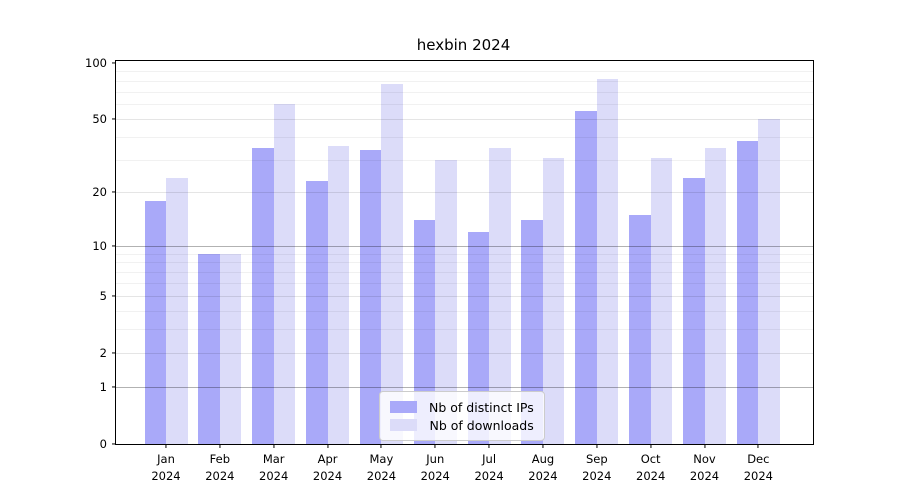 The image size is (900, 500). I want to click on bar-jul-downloads, so click(500, 295).